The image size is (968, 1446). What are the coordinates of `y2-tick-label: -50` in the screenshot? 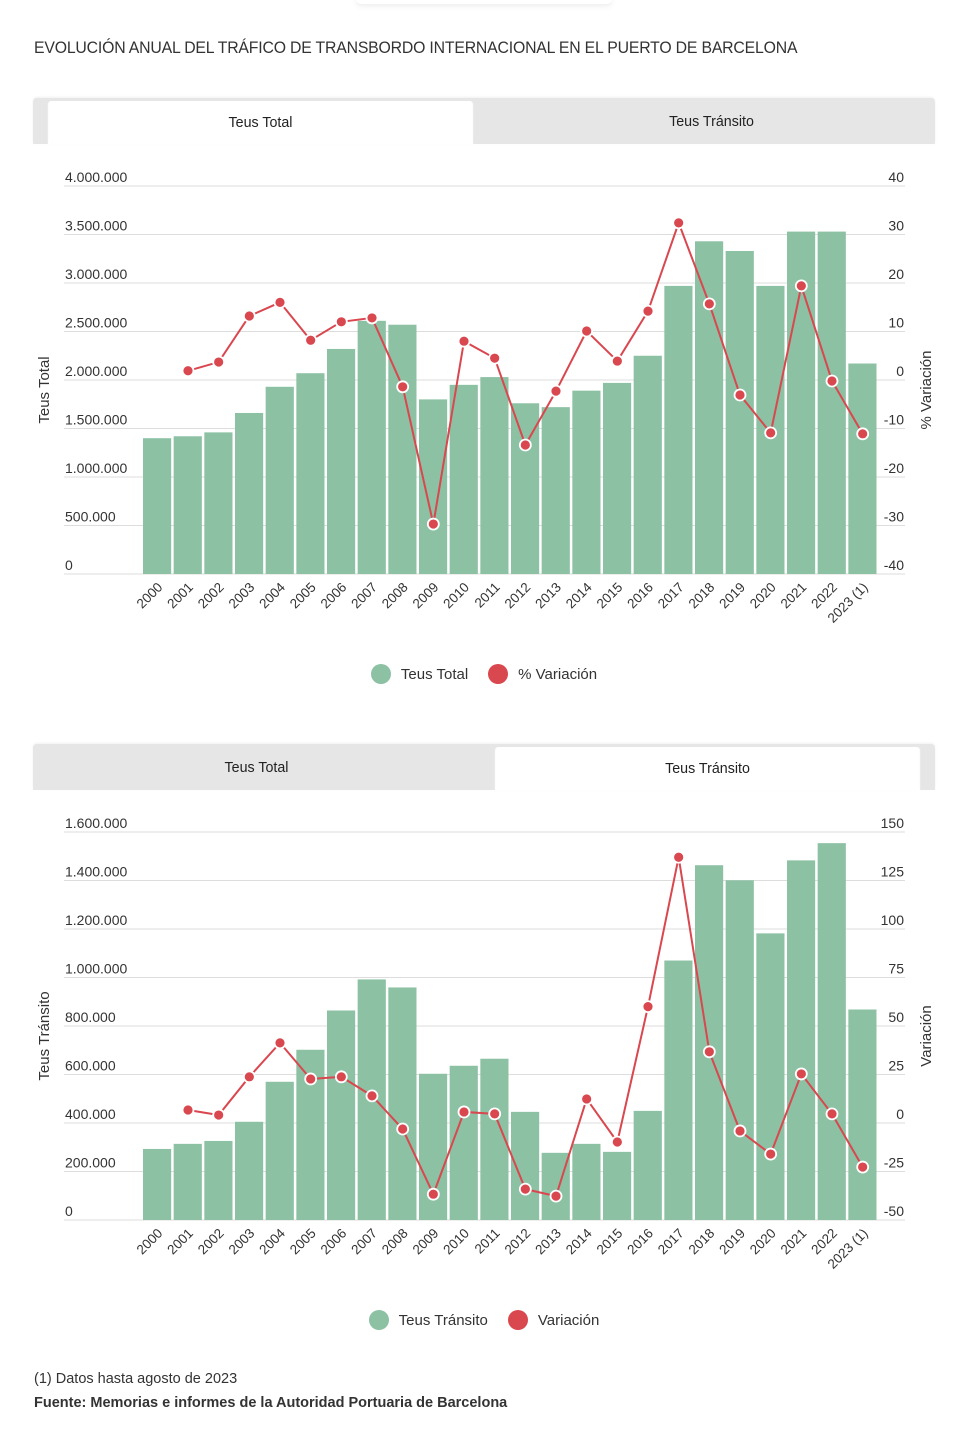 It's located at (894, 1211).